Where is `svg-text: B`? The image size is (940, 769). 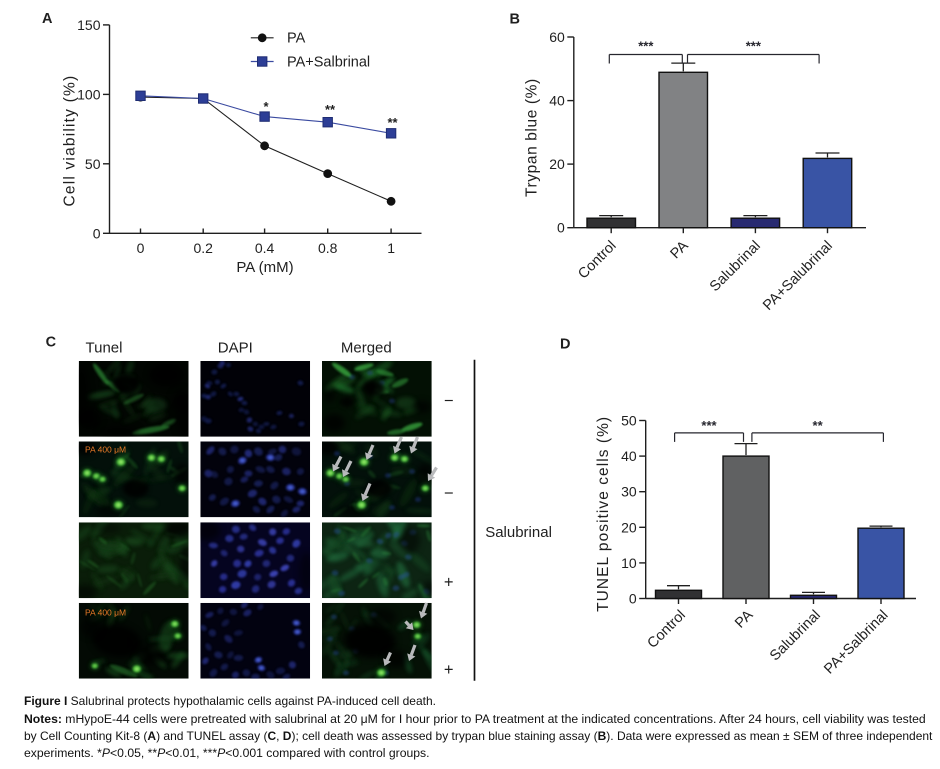
svg-text: B is located at coordinates (515, 20).